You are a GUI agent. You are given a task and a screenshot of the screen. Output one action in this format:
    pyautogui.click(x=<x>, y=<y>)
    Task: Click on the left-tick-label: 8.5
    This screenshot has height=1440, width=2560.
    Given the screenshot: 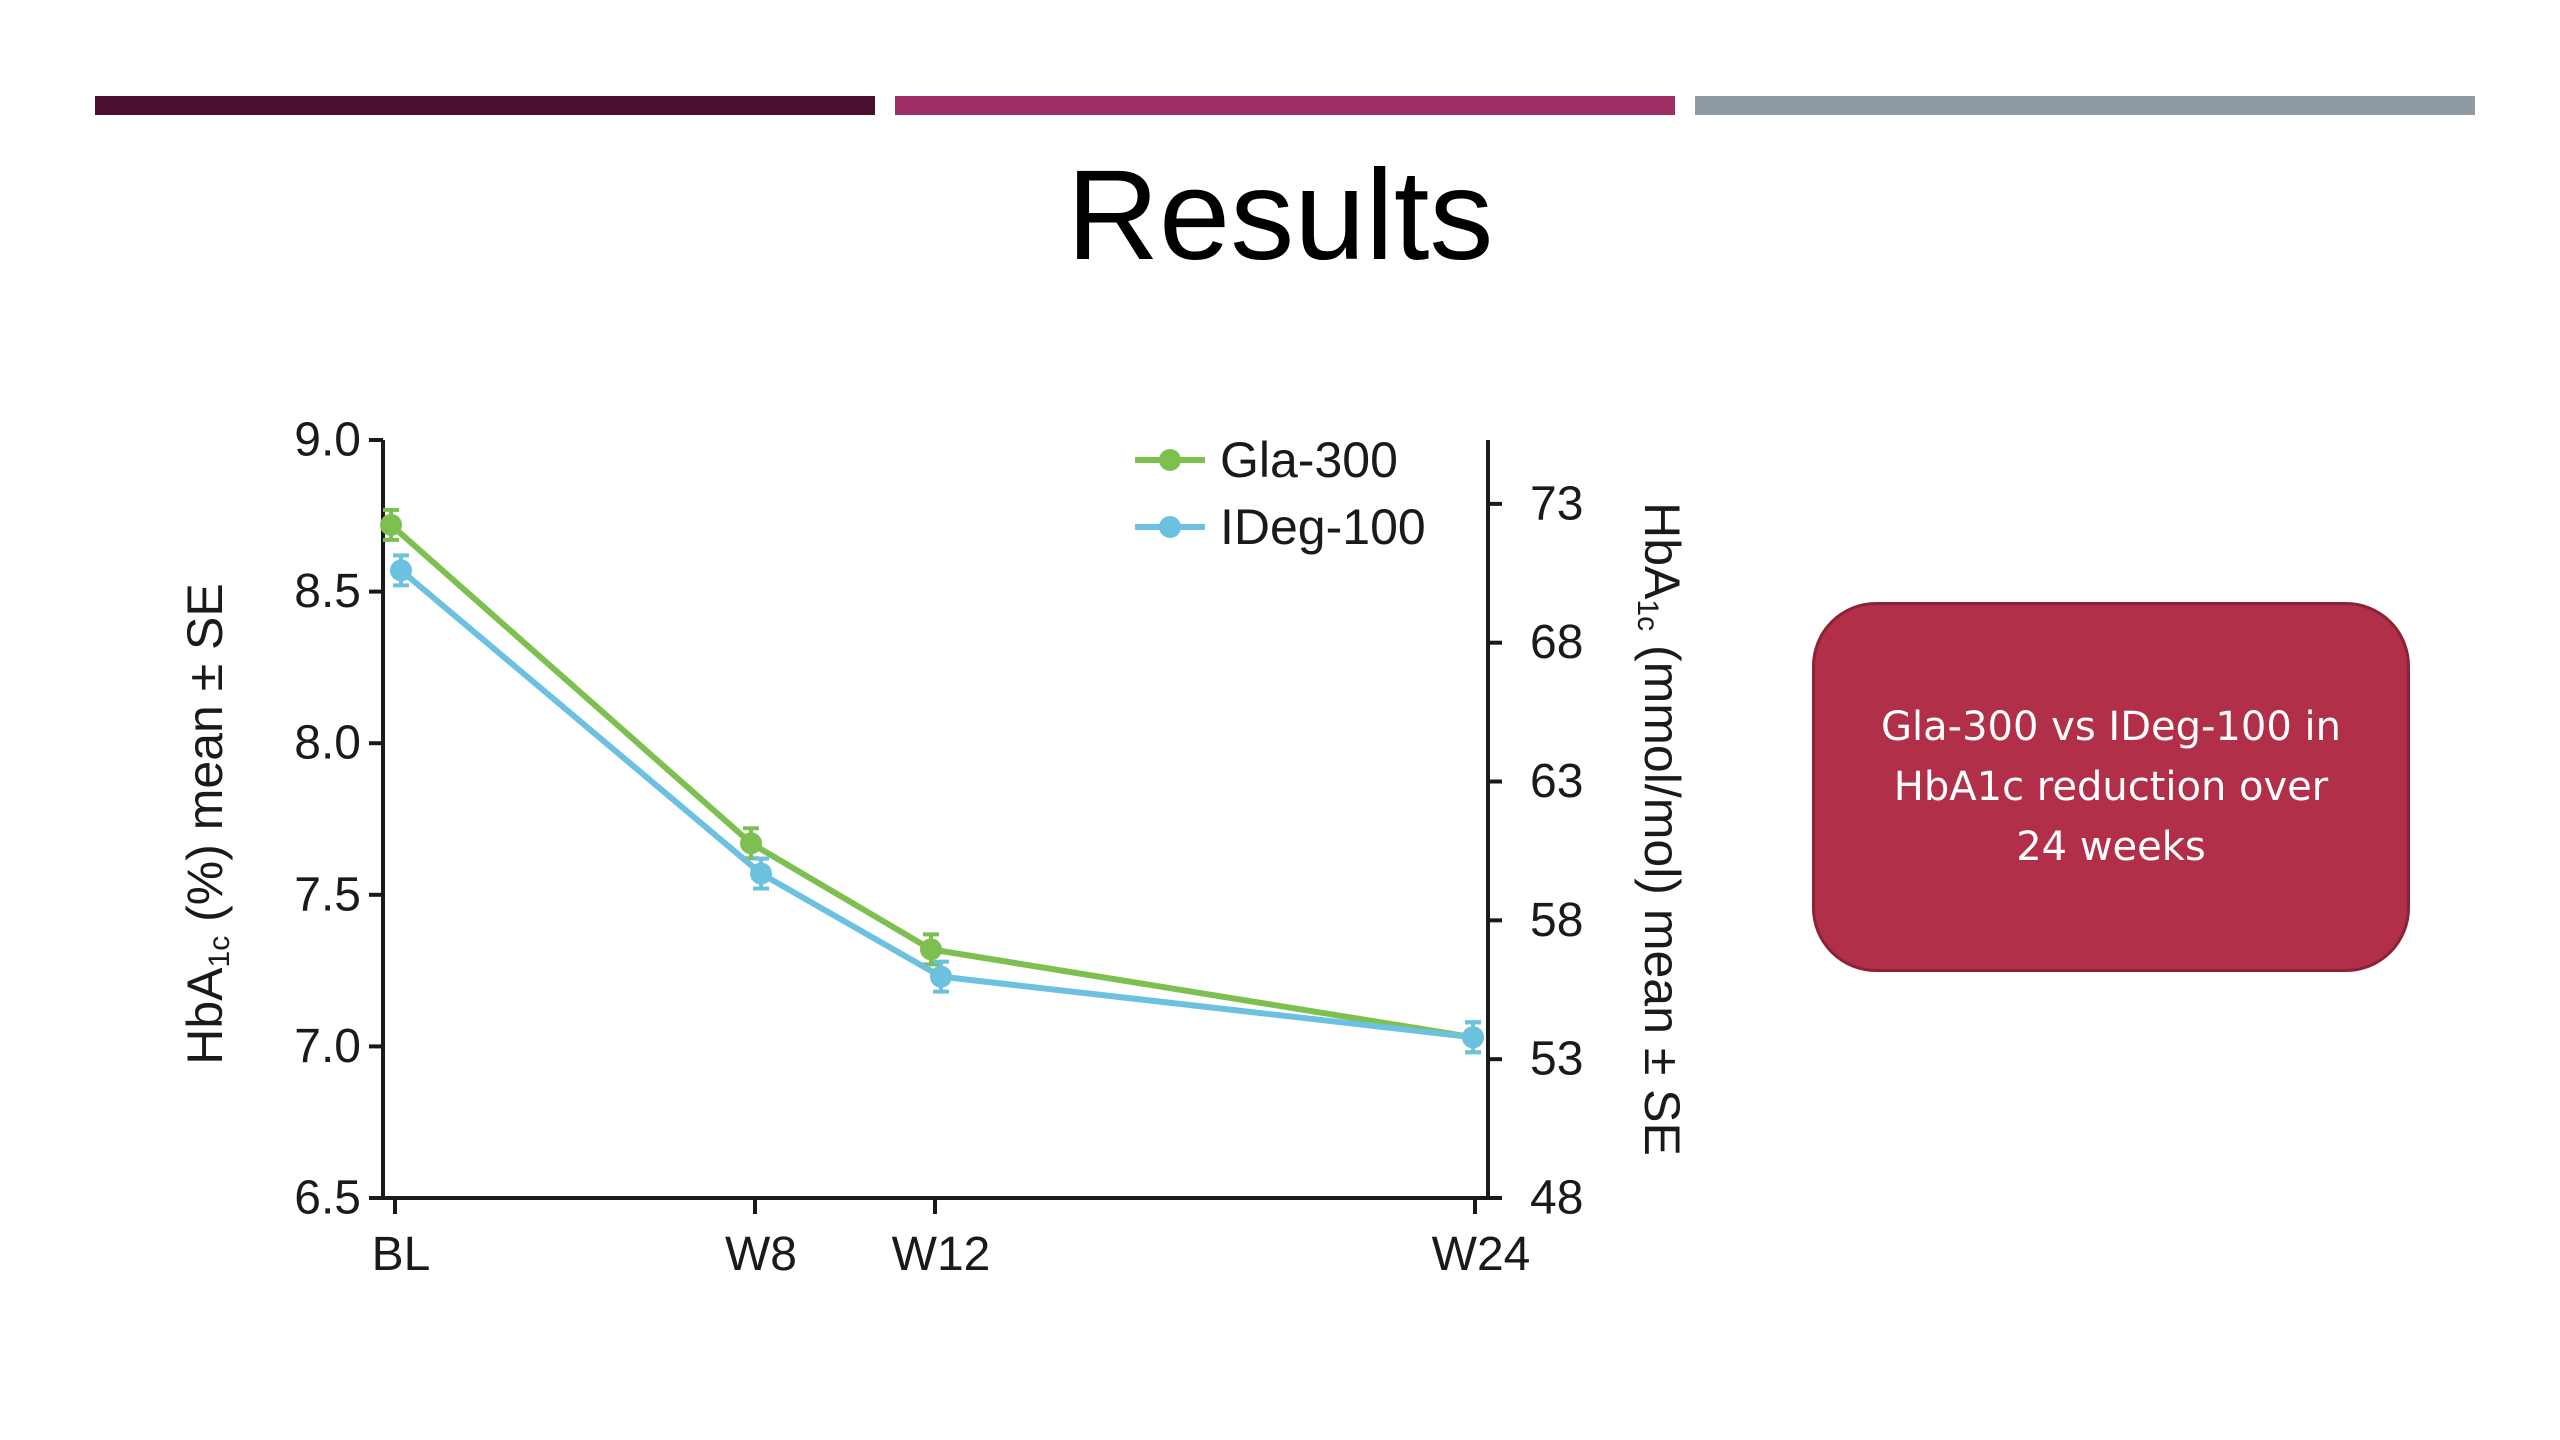 What is the action you would take?
    pyautogui.click(x=327, y=591)
    